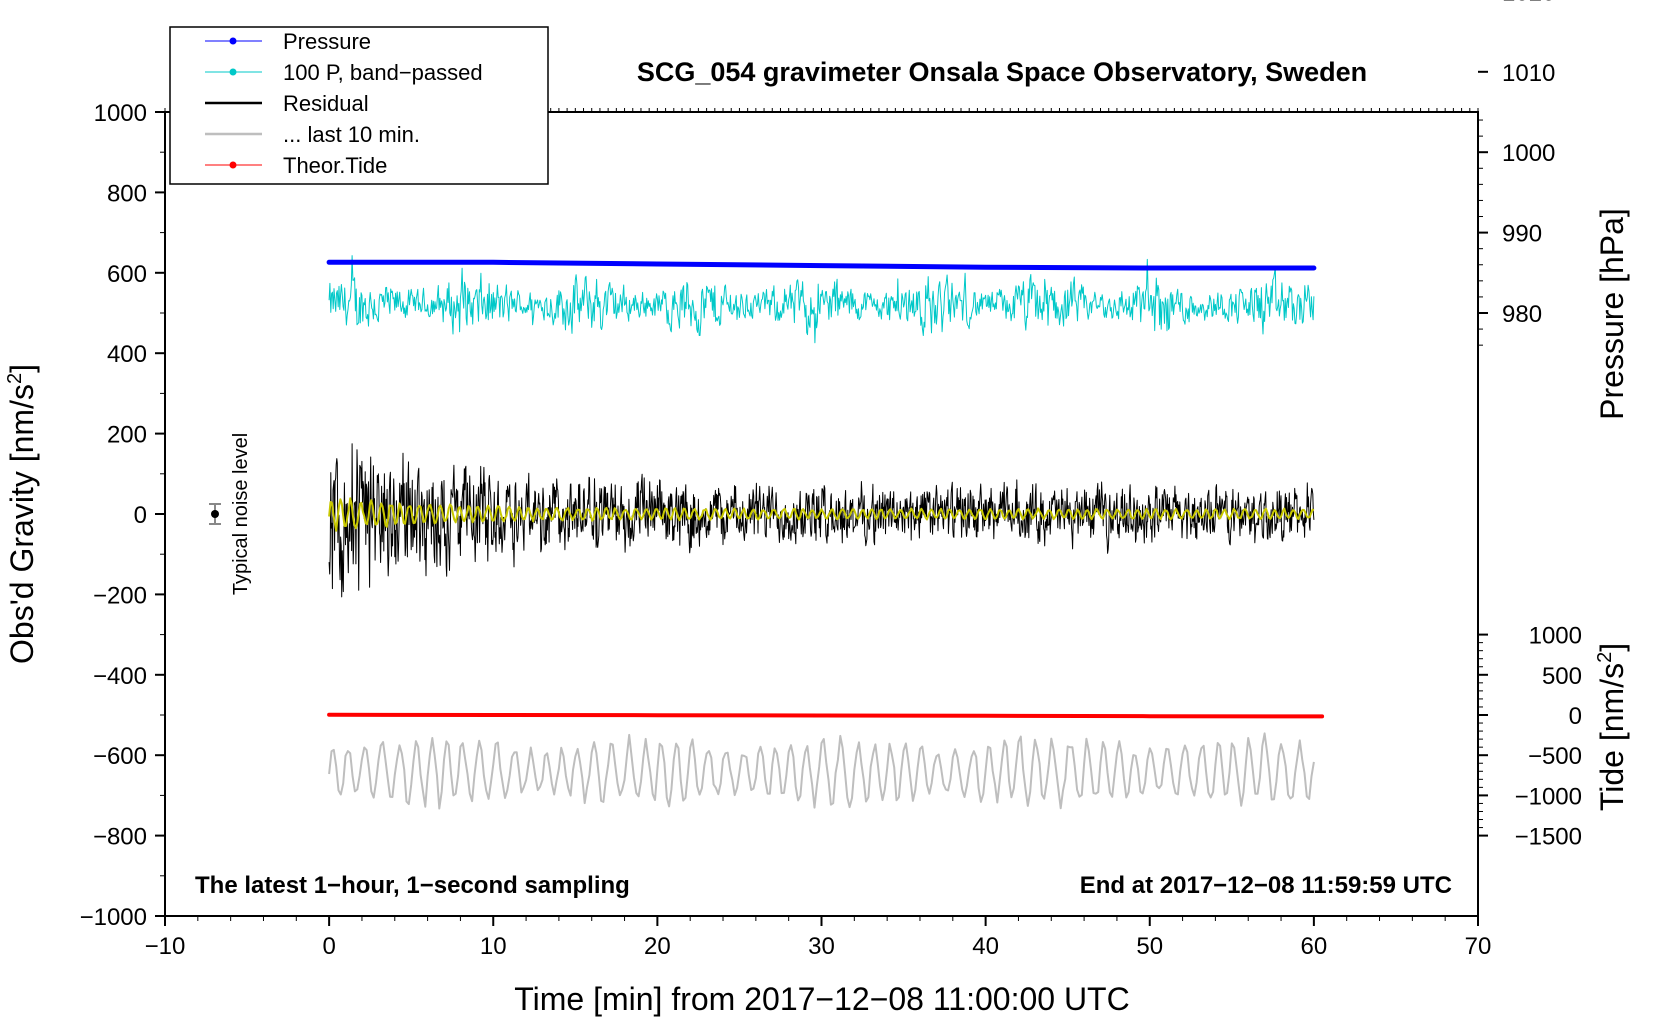  Describe the element at coordinates (821, 514) in the screenshot. I see `series-residual-smoothed` at that location.